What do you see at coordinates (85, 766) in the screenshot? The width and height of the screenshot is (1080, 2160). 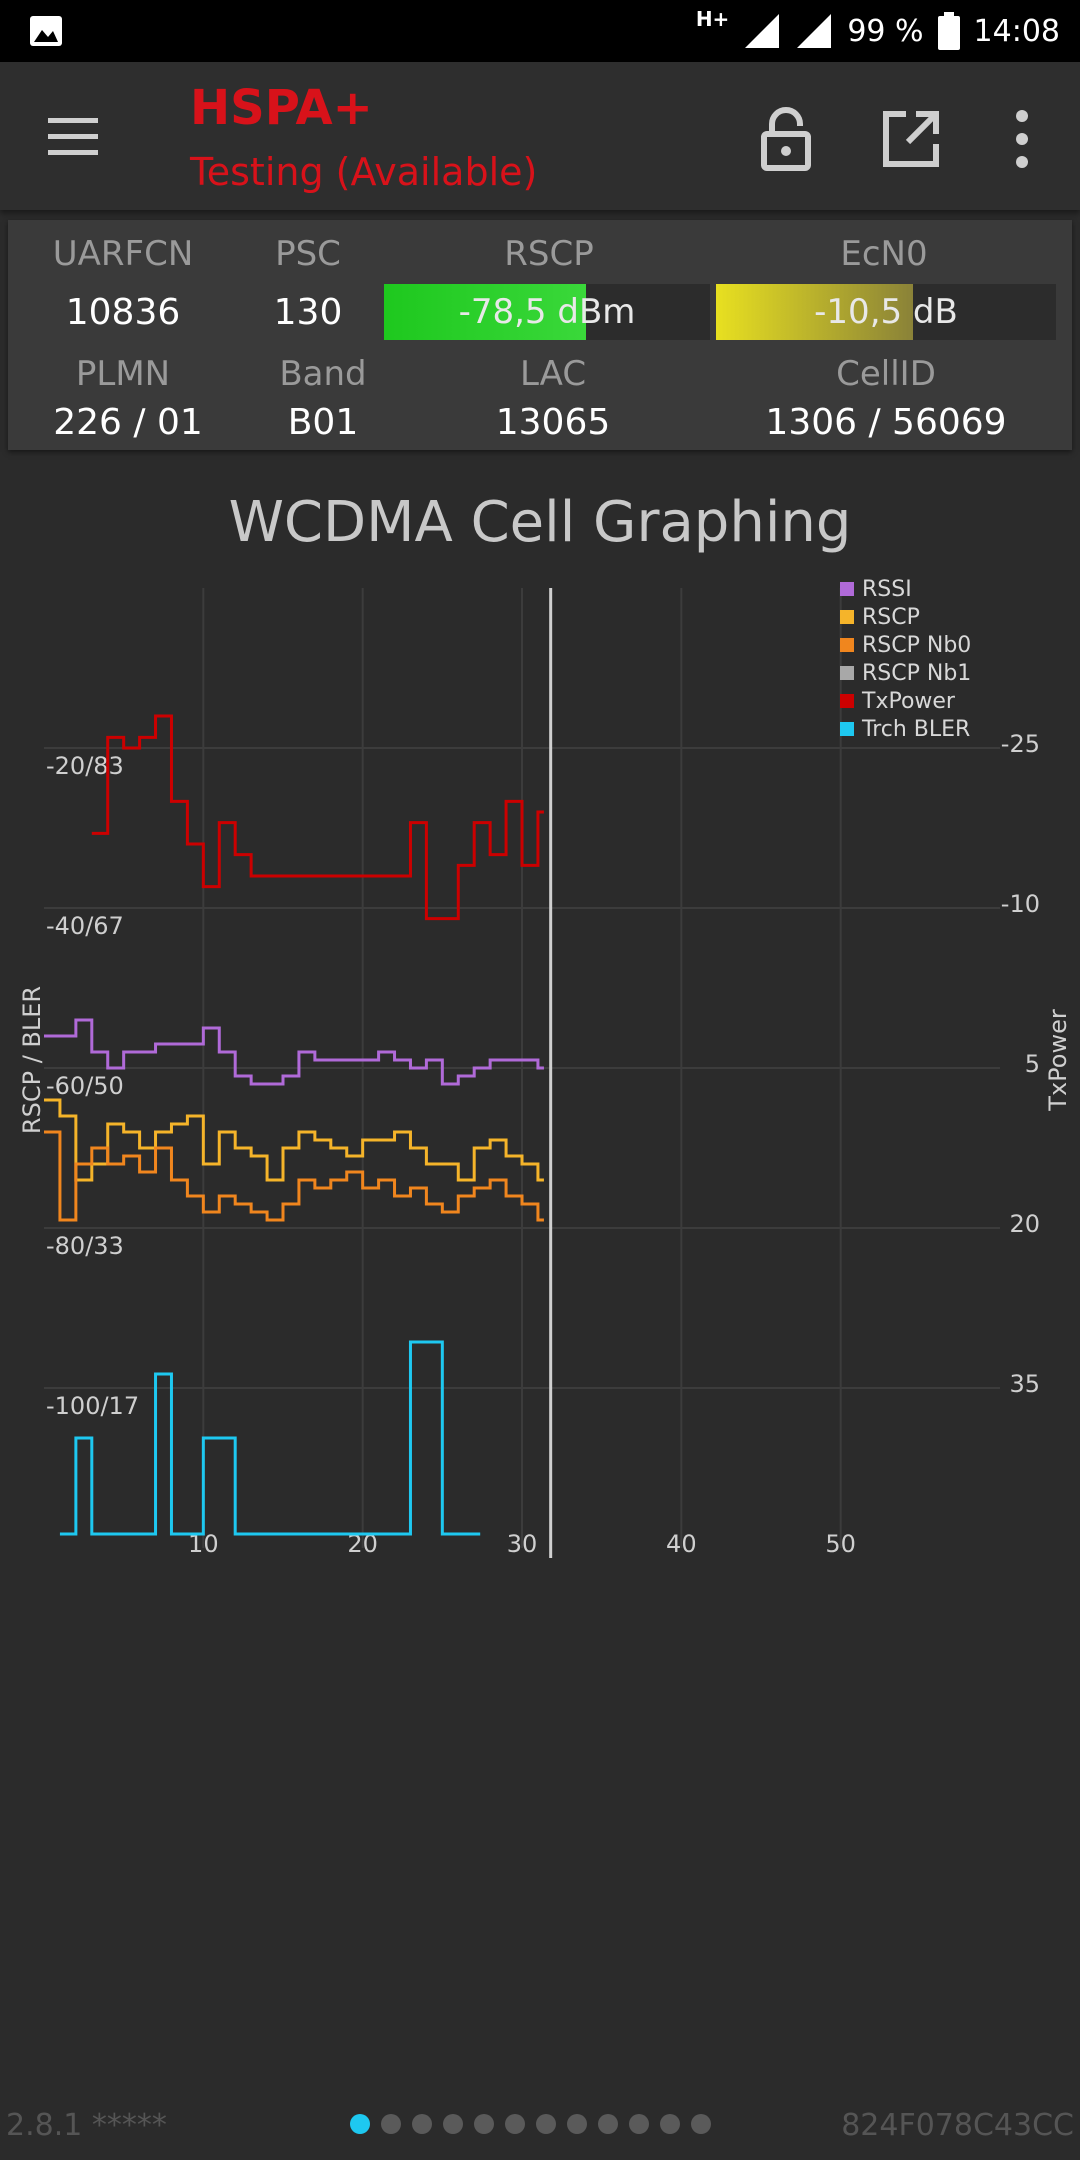 I see `y-tick-label: -20/83` at bounding box center [85, 766].